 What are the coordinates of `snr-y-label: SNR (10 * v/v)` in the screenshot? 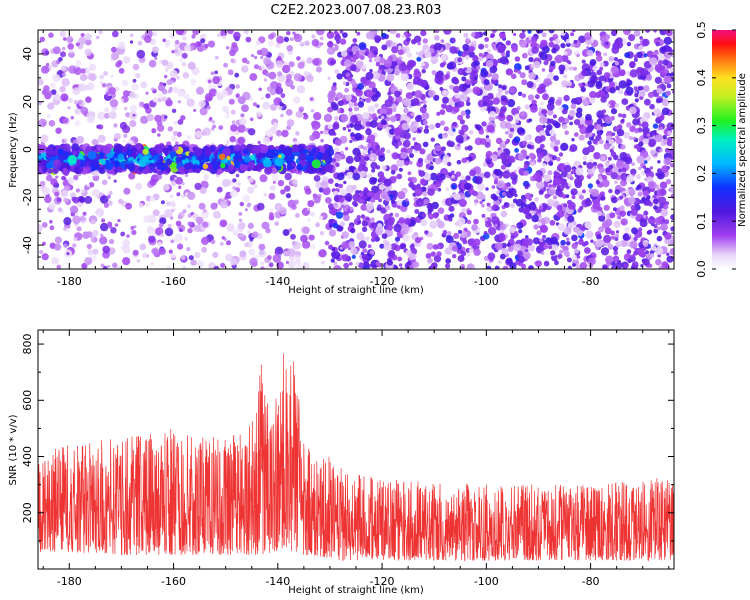 It's located at (13, 449).